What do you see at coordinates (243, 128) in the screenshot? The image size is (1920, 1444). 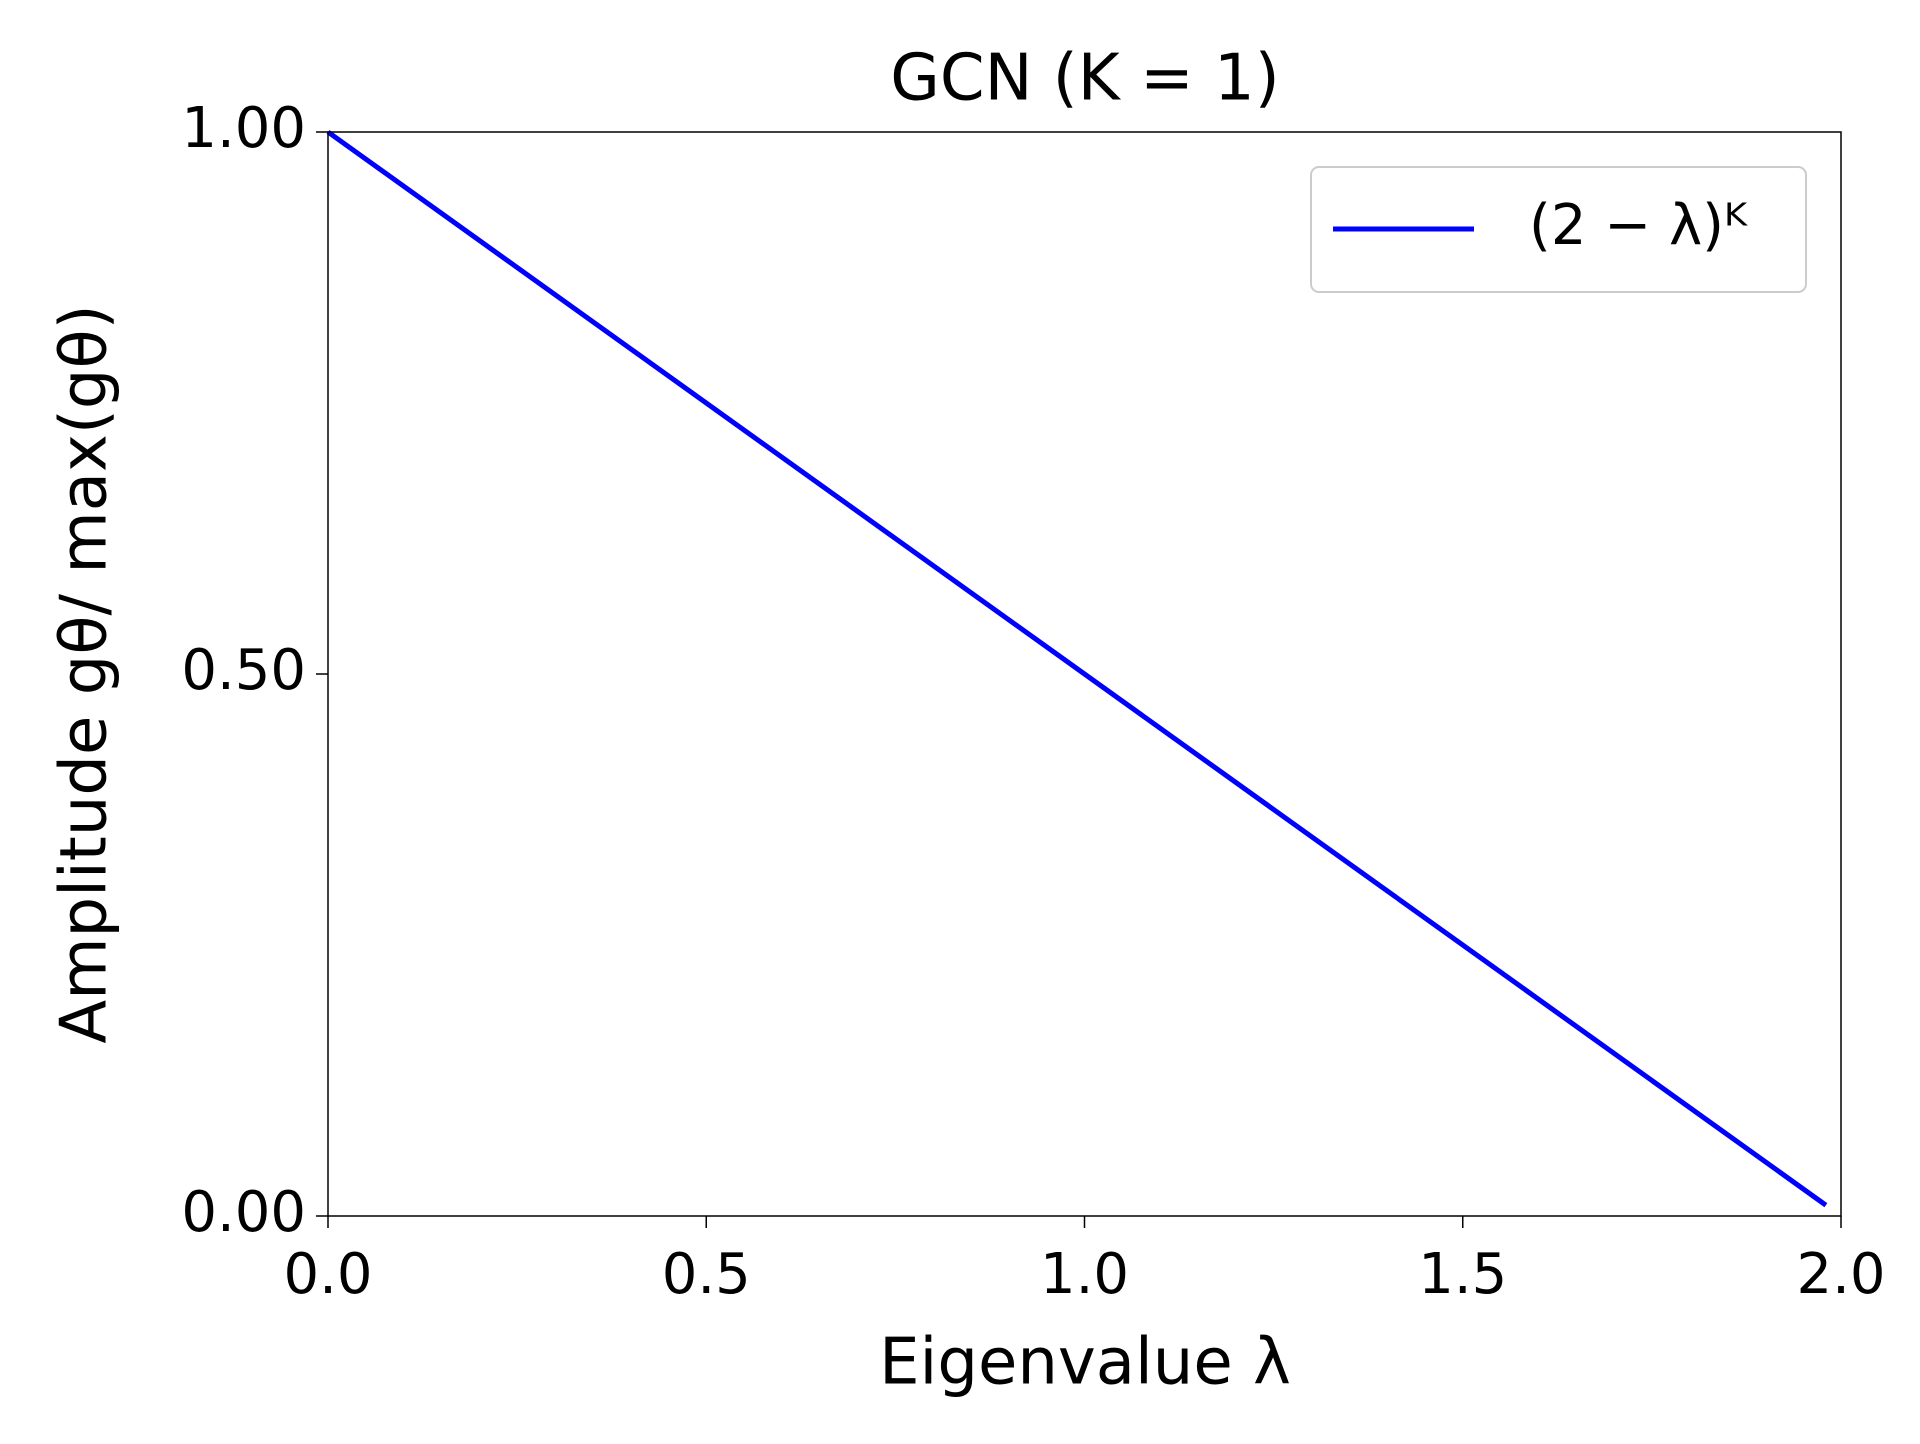 I see `y-tick-label: 1.00` at bounding box center [243, 128].